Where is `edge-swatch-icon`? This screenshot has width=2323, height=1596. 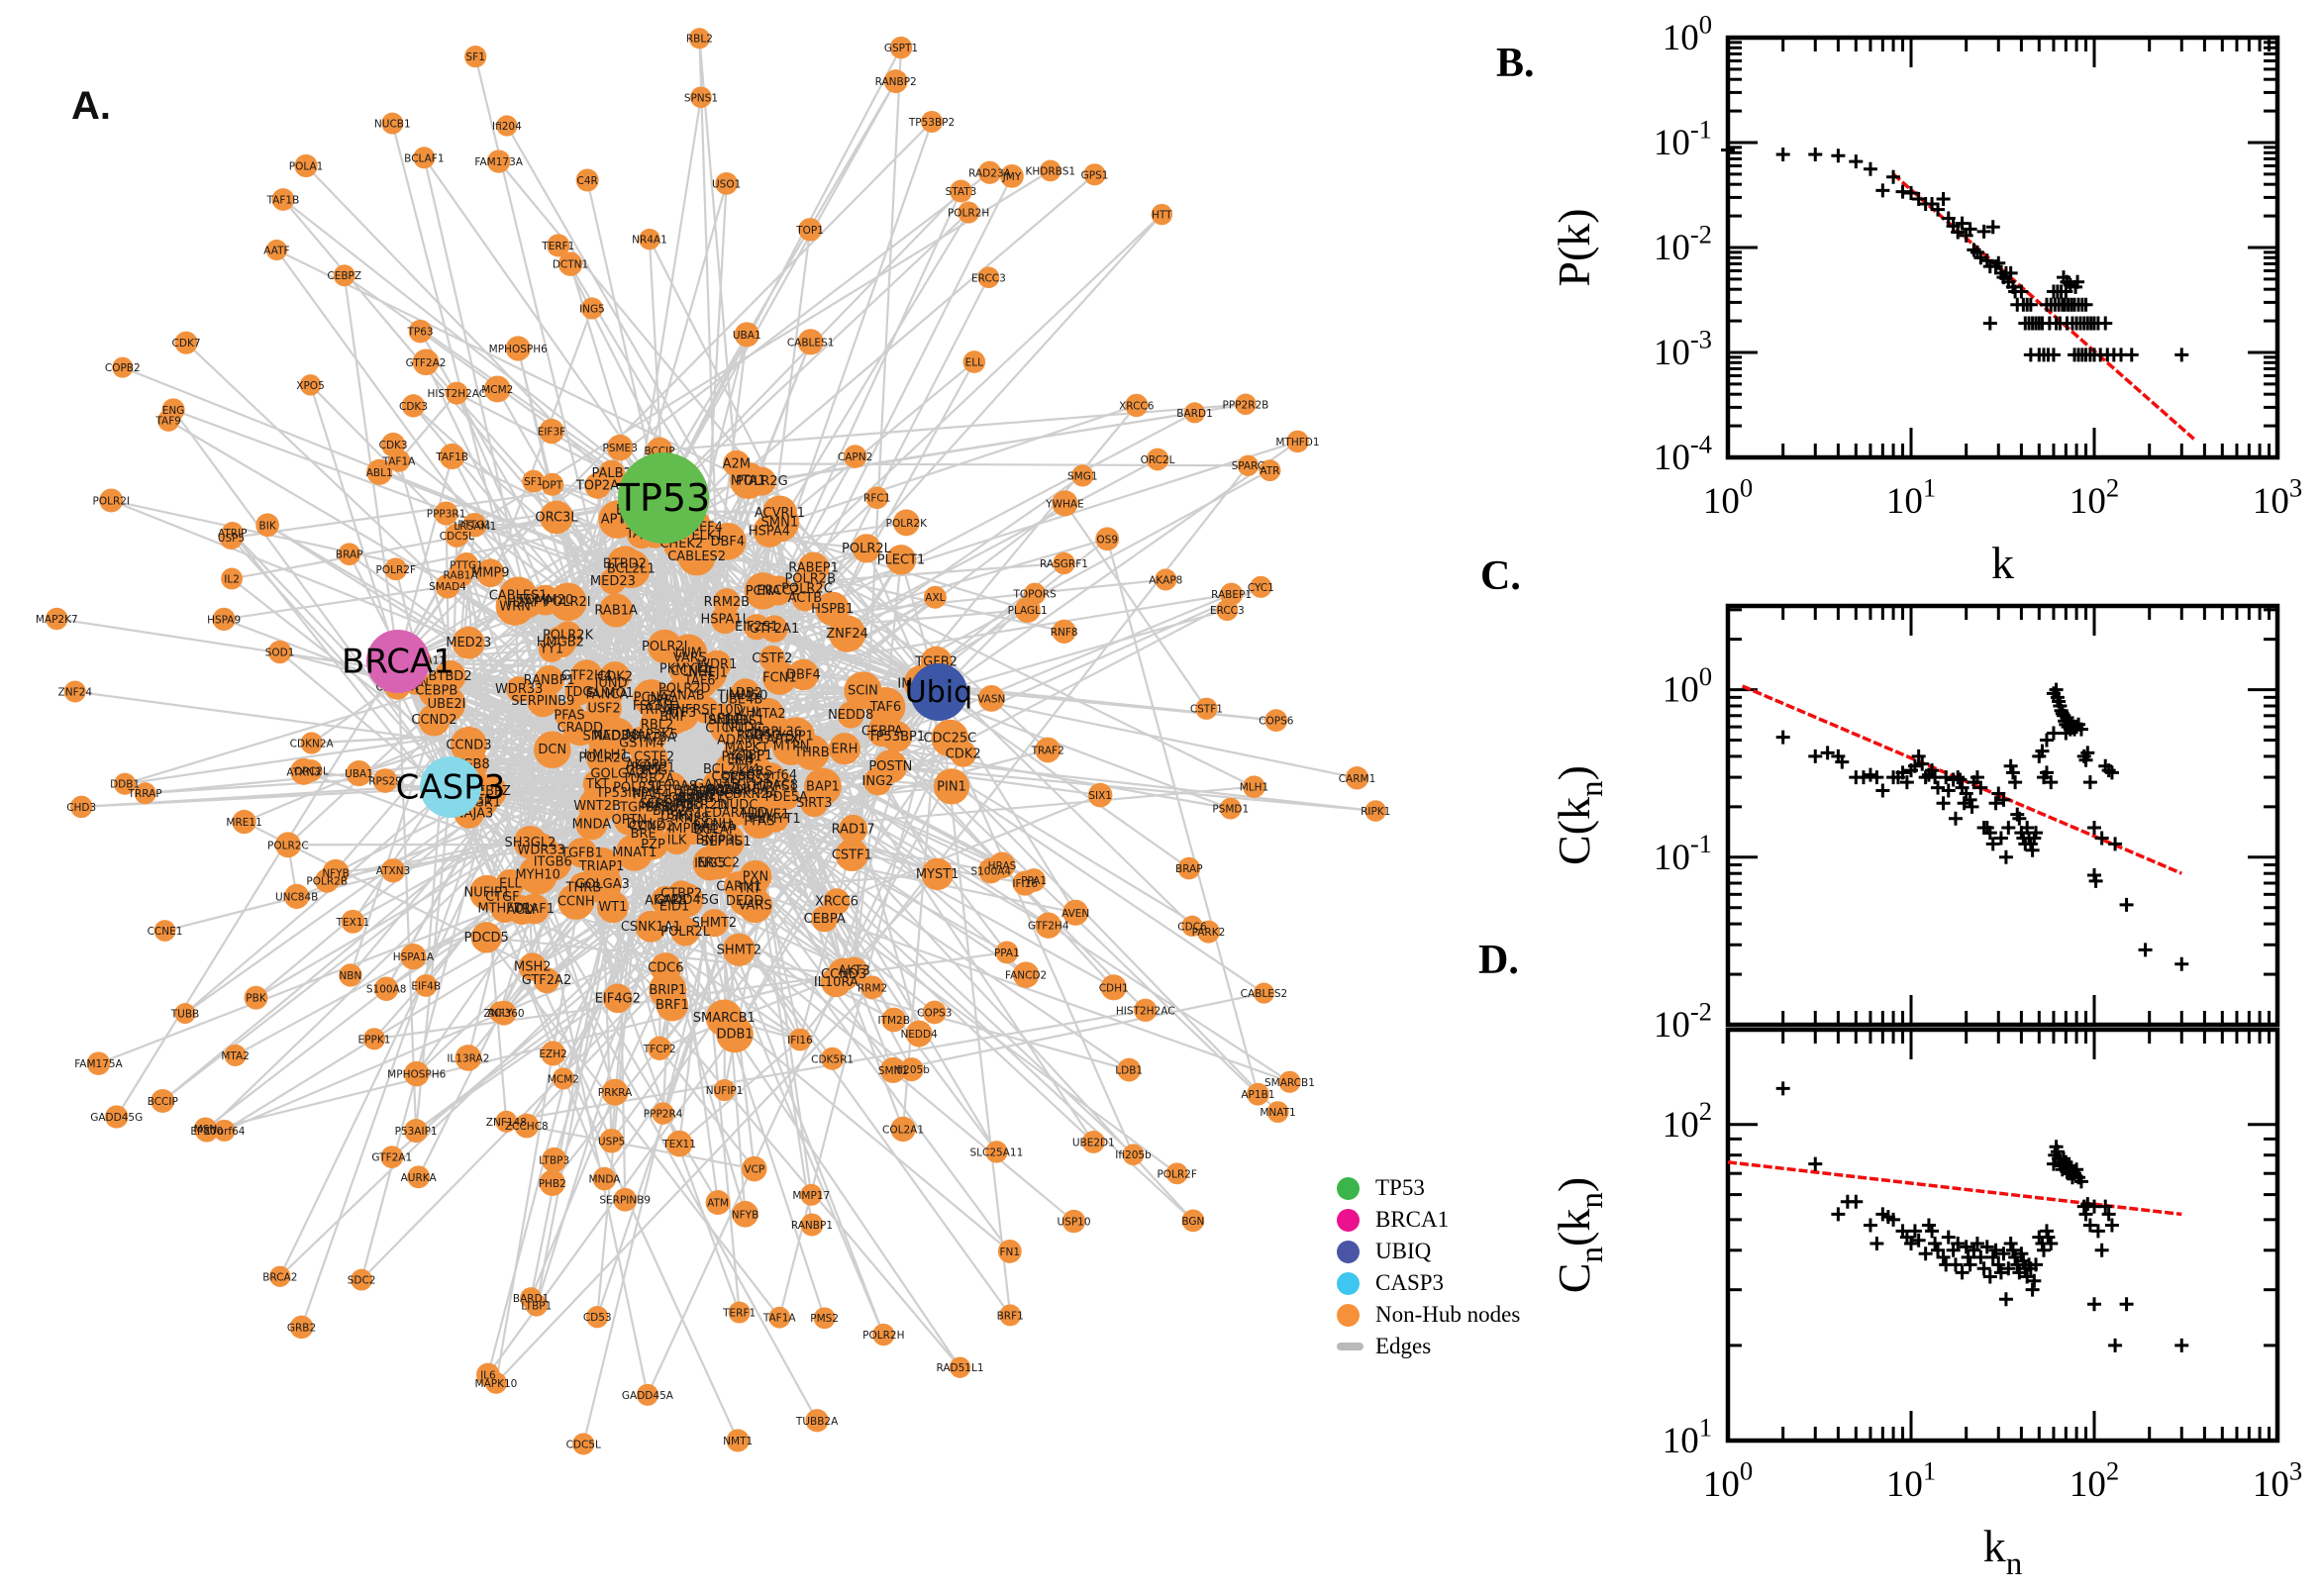 edge-swatch-icon is located at coordinates (1351, 1346).